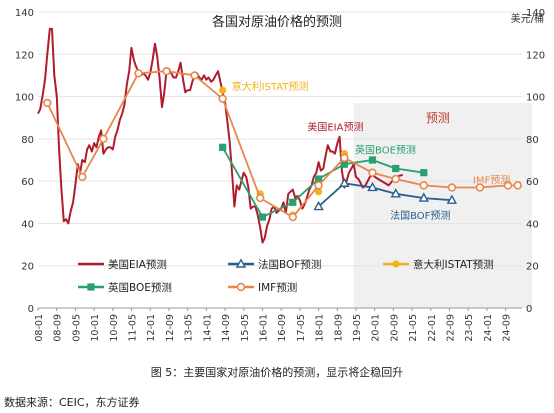 Image resolution: width=554 pixels, height=413 pixels. I want to click on y-tick-label-right: 60, so click(532, 182).